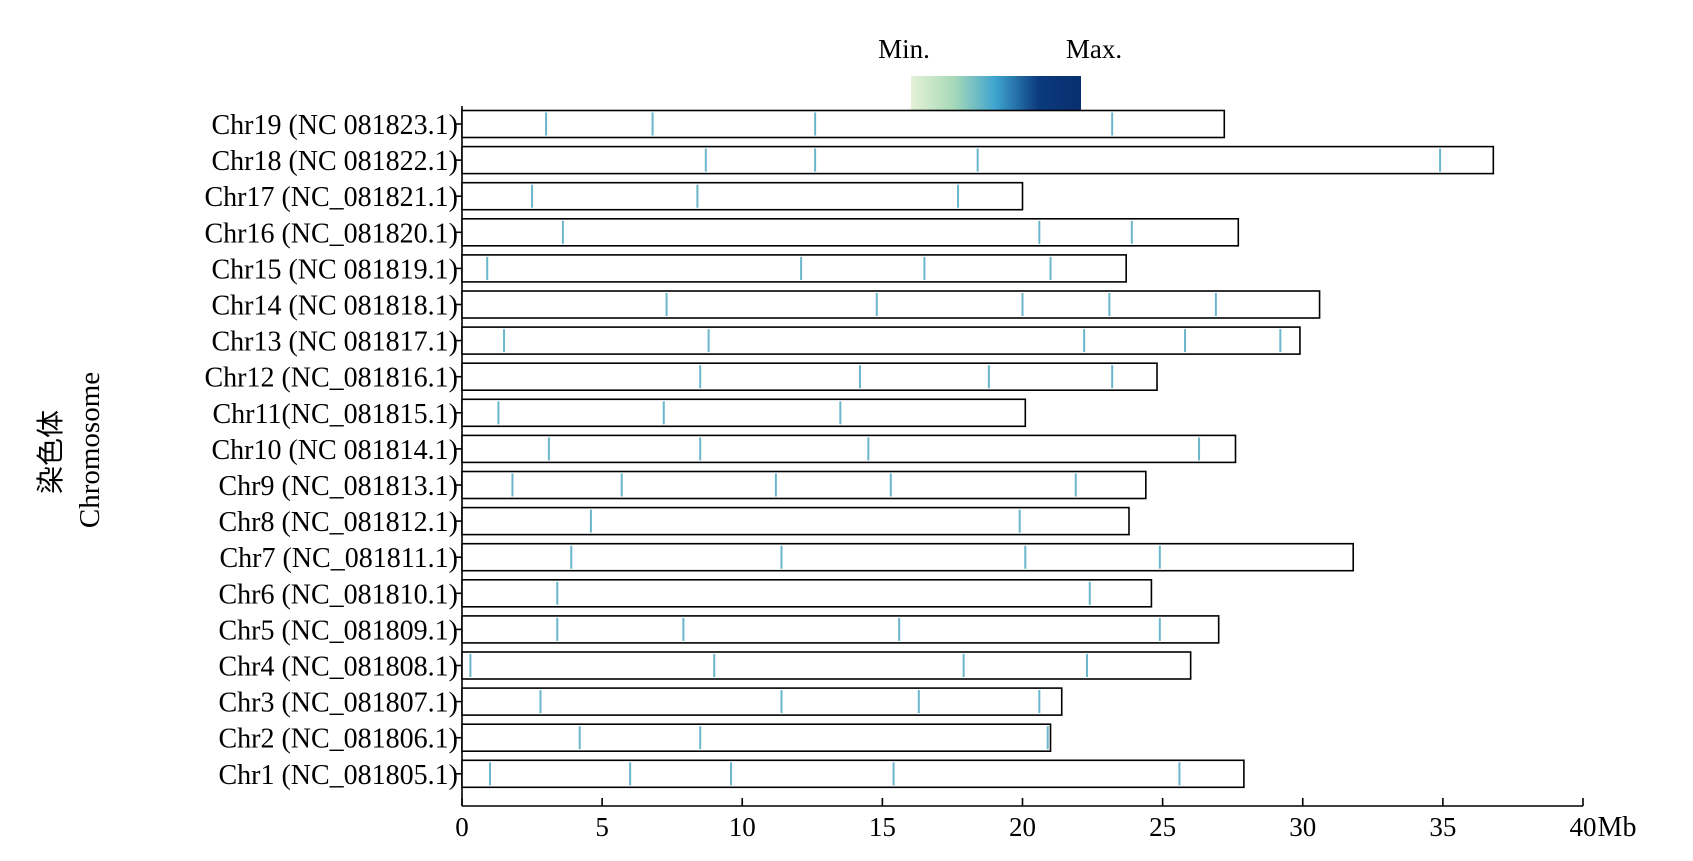 Image resolution: width=1693 pixels, height=861 pixels. I want to click on chromosome-row: Chr9 (NC_081813.1), so click(682, 486).